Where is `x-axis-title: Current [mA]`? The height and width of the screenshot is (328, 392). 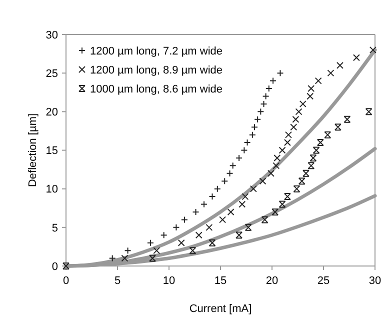 x-axis-title: Current [mA] is located at coordinates (220, 309).